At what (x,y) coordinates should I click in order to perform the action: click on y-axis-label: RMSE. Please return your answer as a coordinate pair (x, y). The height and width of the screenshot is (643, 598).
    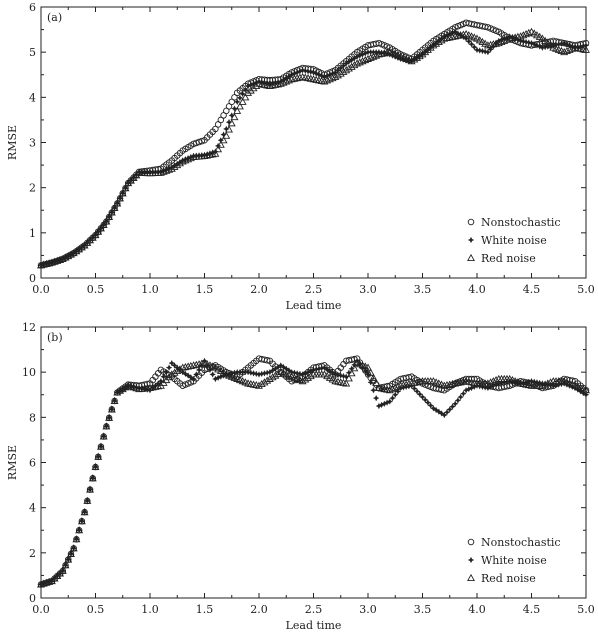
    Looking at the image, I should click on (12, 462).